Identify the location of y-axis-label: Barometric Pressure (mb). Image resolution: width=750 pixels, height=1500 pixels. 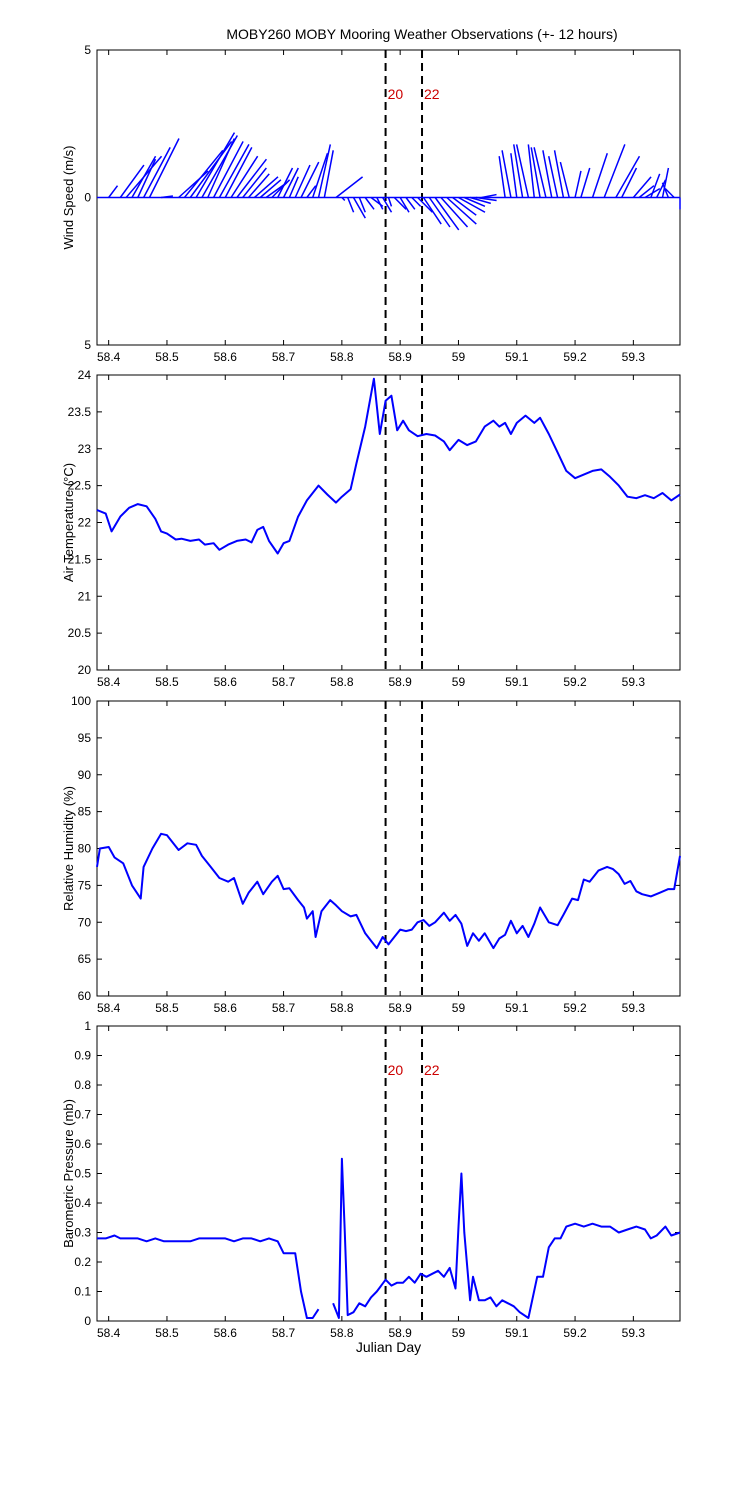
(68, 1173).